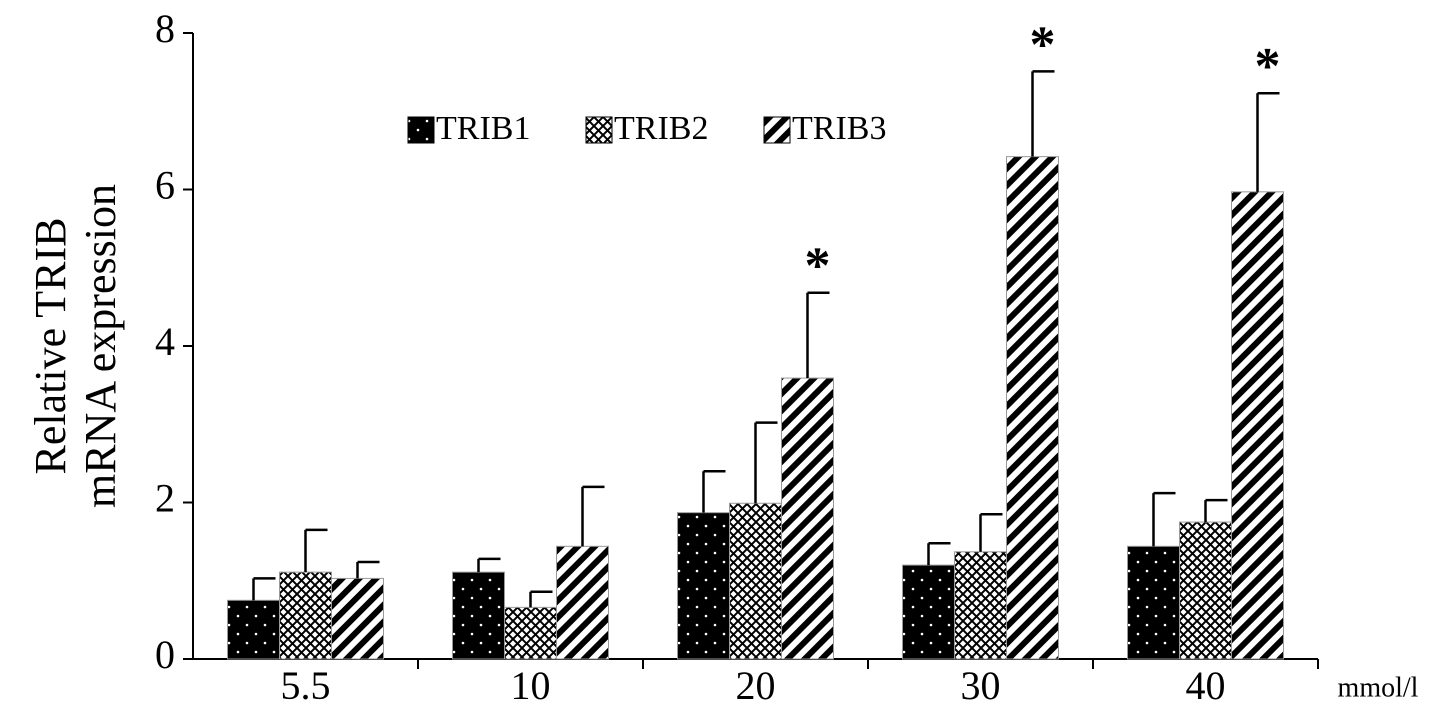 The image size is (1441, 726). Describe the element at coordinates (1378, 687) in the screenshot. I see `x-axis-title: mmol/l` at that location.